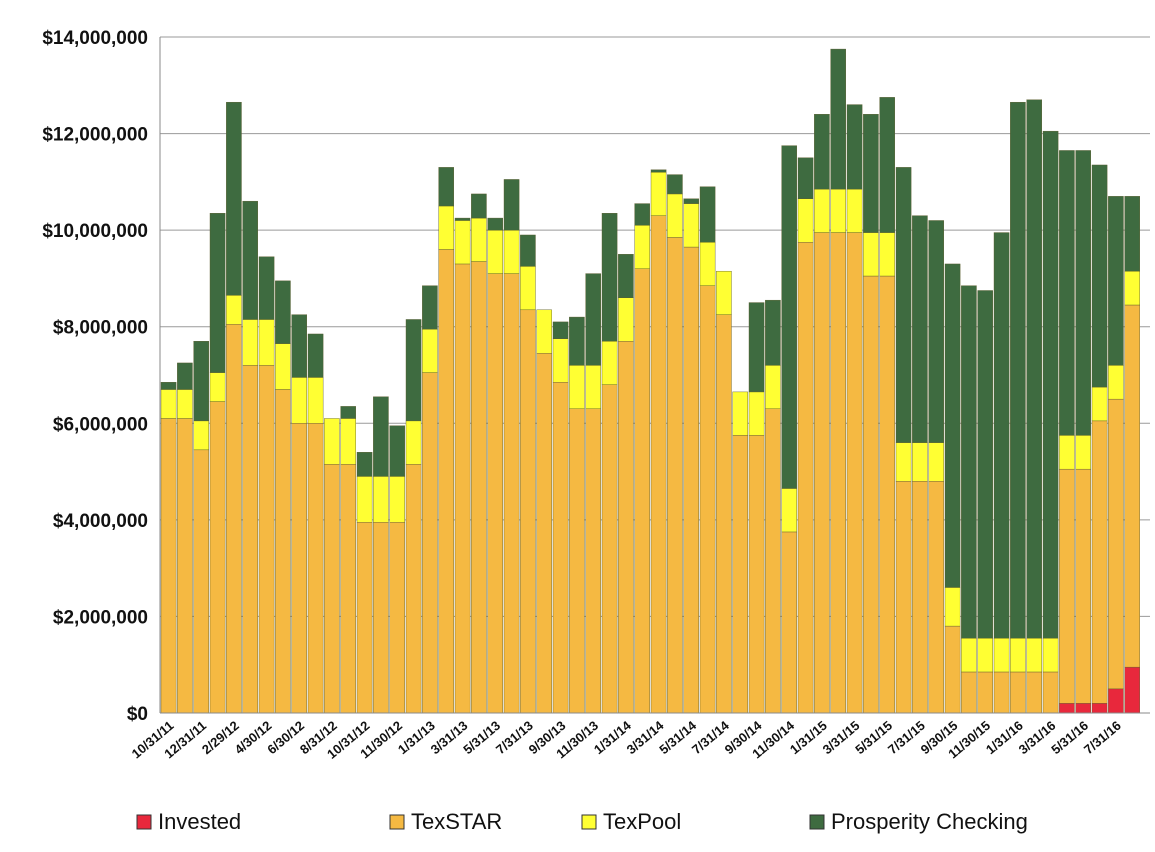  I want to click on legend-label: Invested, so click(199, 821).